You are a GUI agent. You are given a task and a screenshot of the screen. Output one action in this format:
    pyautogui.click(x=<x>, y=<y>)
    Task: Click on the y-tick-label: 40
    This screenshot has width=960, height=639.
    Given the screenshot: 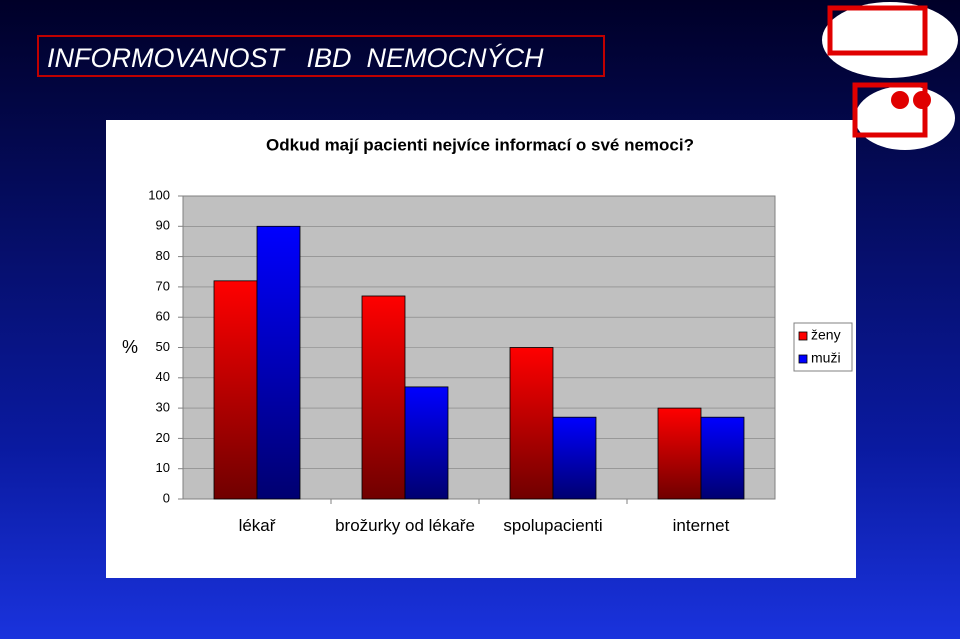 What is the action you would take?
    pyautogui.click(x=163, y=376)
    